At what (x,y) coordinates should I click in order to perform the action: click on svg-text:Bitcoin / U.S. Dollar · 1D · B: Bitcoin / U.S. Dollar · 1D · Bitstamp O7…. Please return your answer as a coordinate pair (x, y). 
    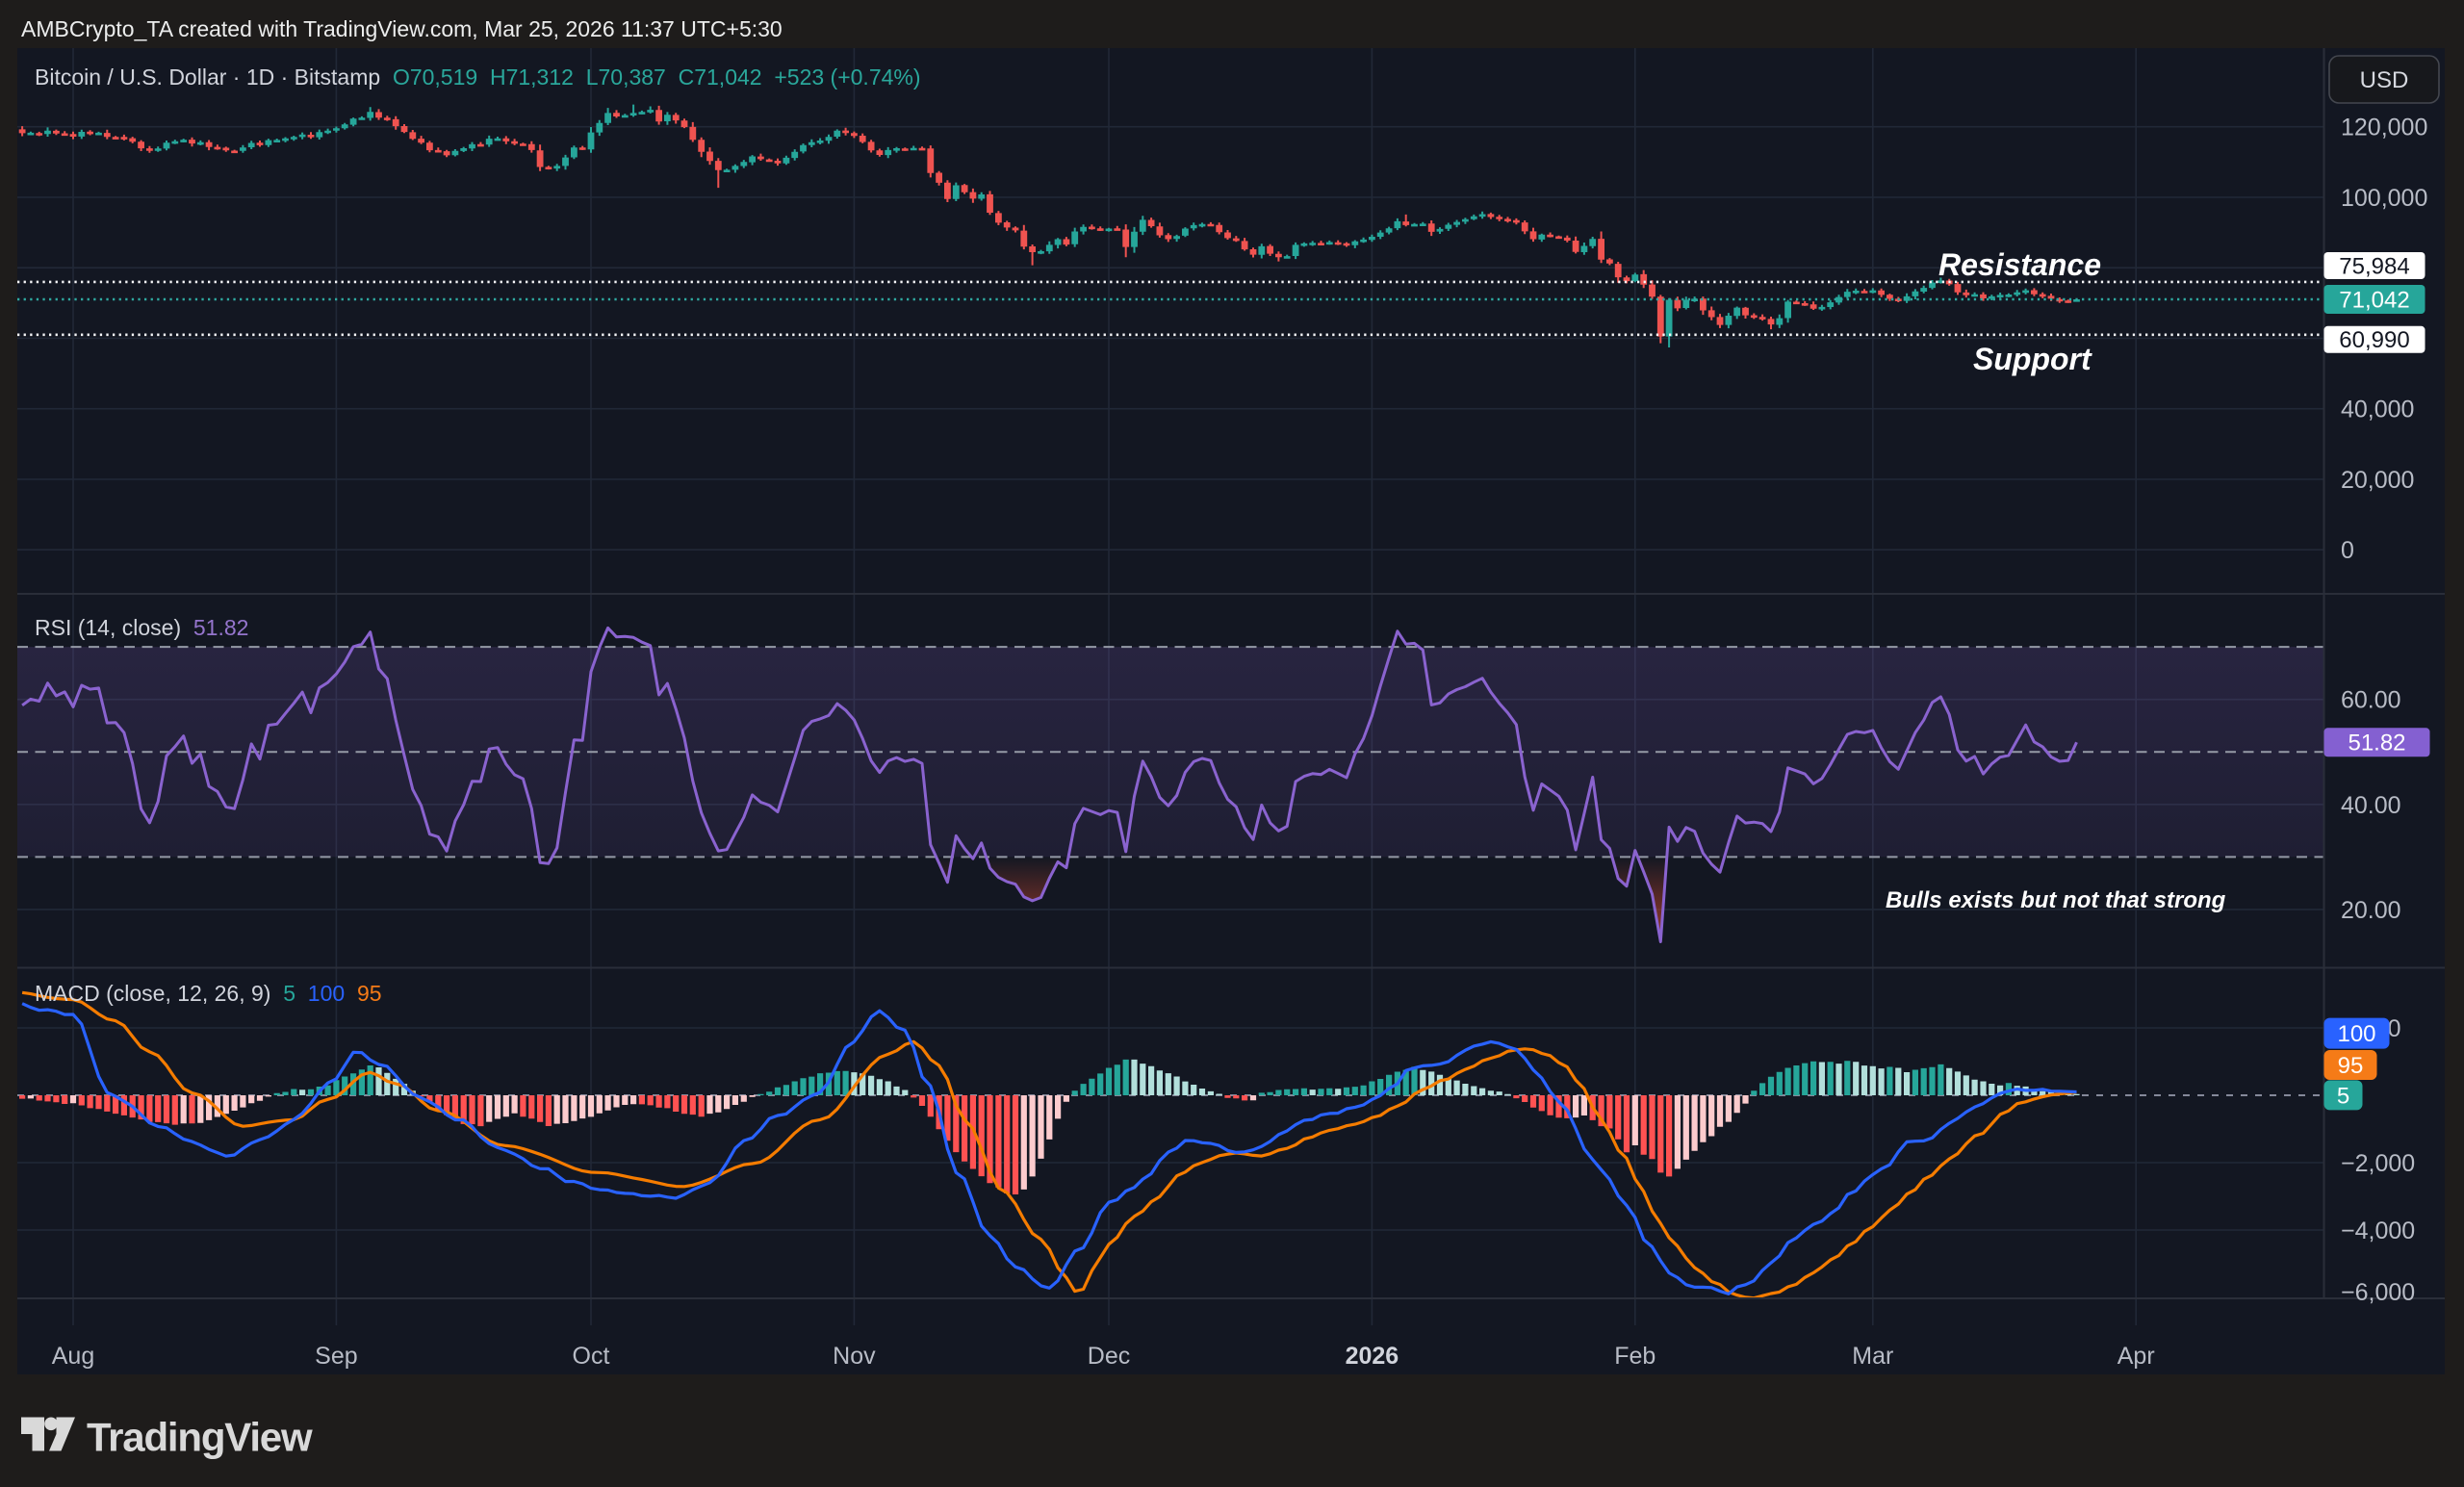
    Looking at the image, I should click on (478, 77).